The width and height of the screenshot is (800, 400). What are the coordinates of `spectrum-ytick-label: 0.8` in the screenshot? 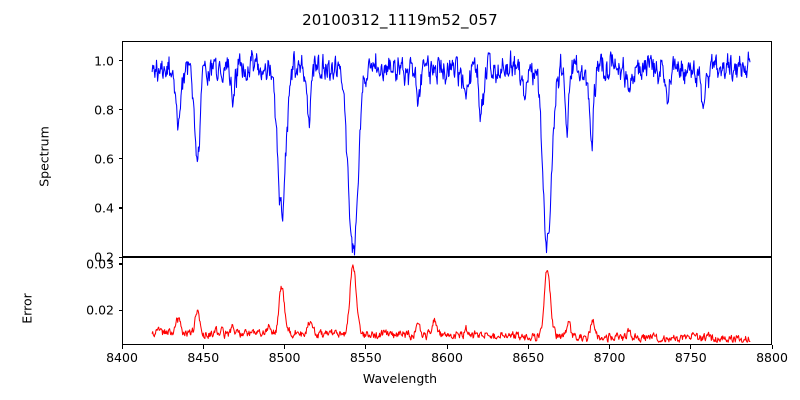 It's located at (104, 110).